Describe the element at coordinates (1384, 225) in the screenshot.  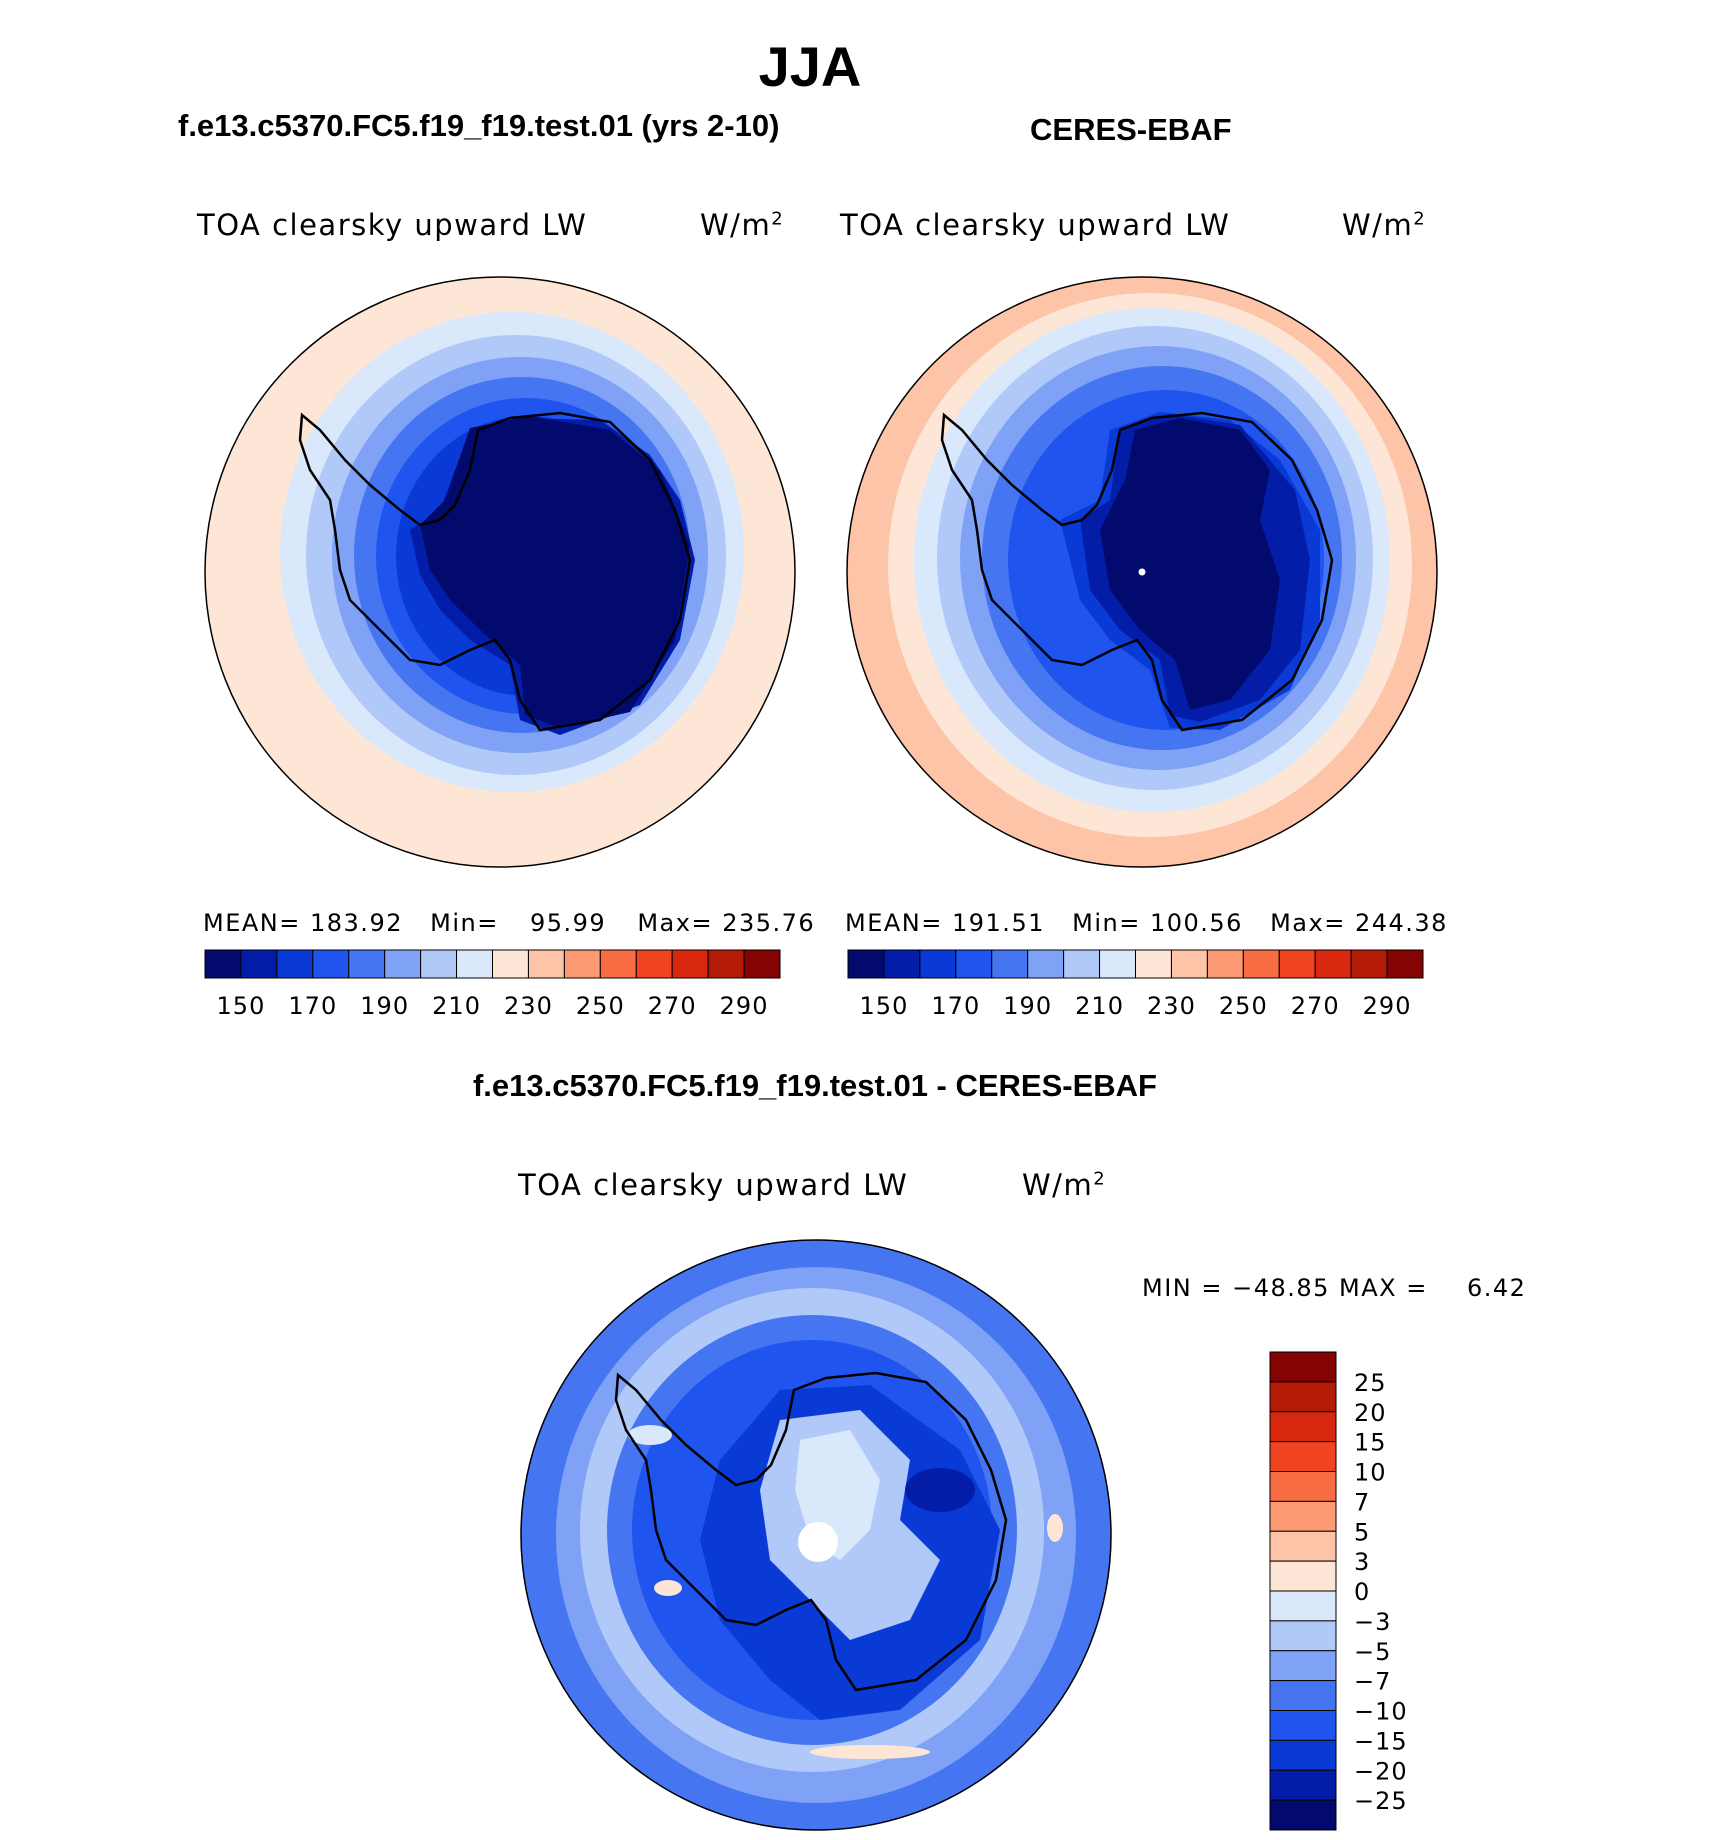
I see `panel-obs-units-label: W/m2` at that location.